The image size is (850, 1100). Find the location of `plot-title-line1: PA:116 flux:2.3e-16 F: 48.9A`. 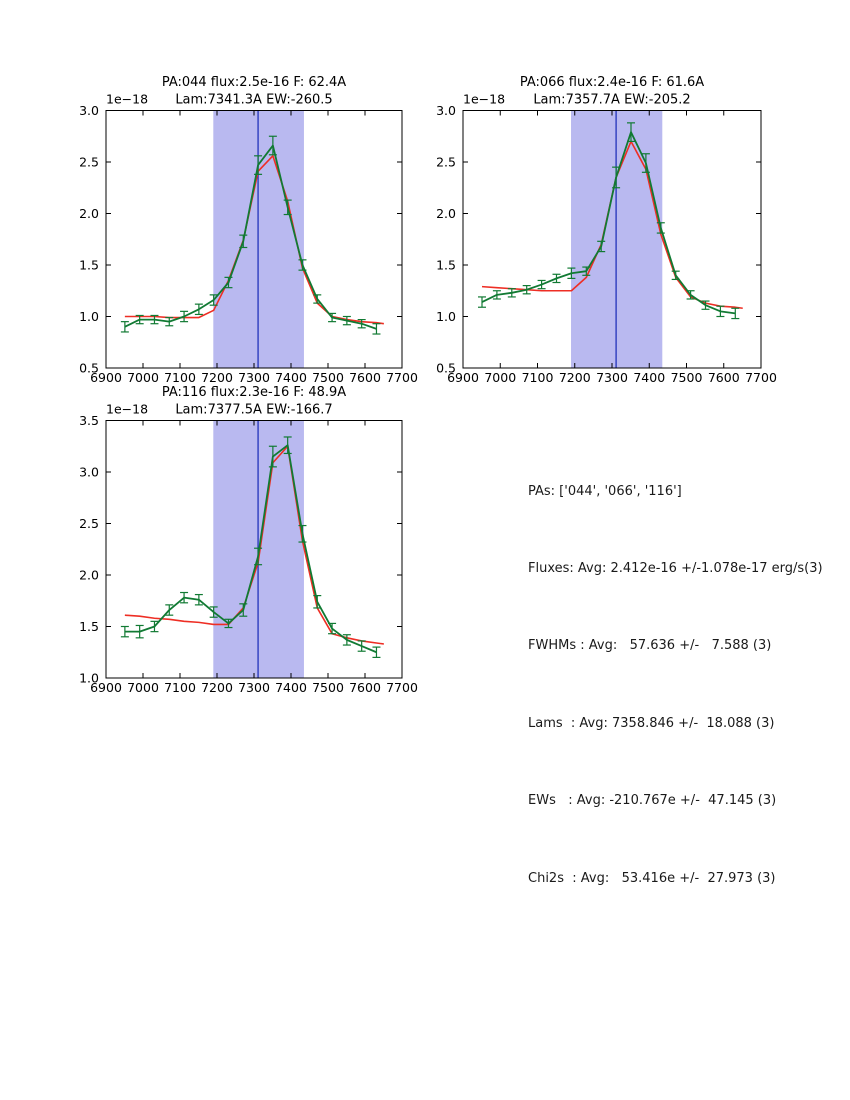

plot-title-line1: PA:116 flux:2.3e-16 F: 48.9A is located at coordinates (254, 392).